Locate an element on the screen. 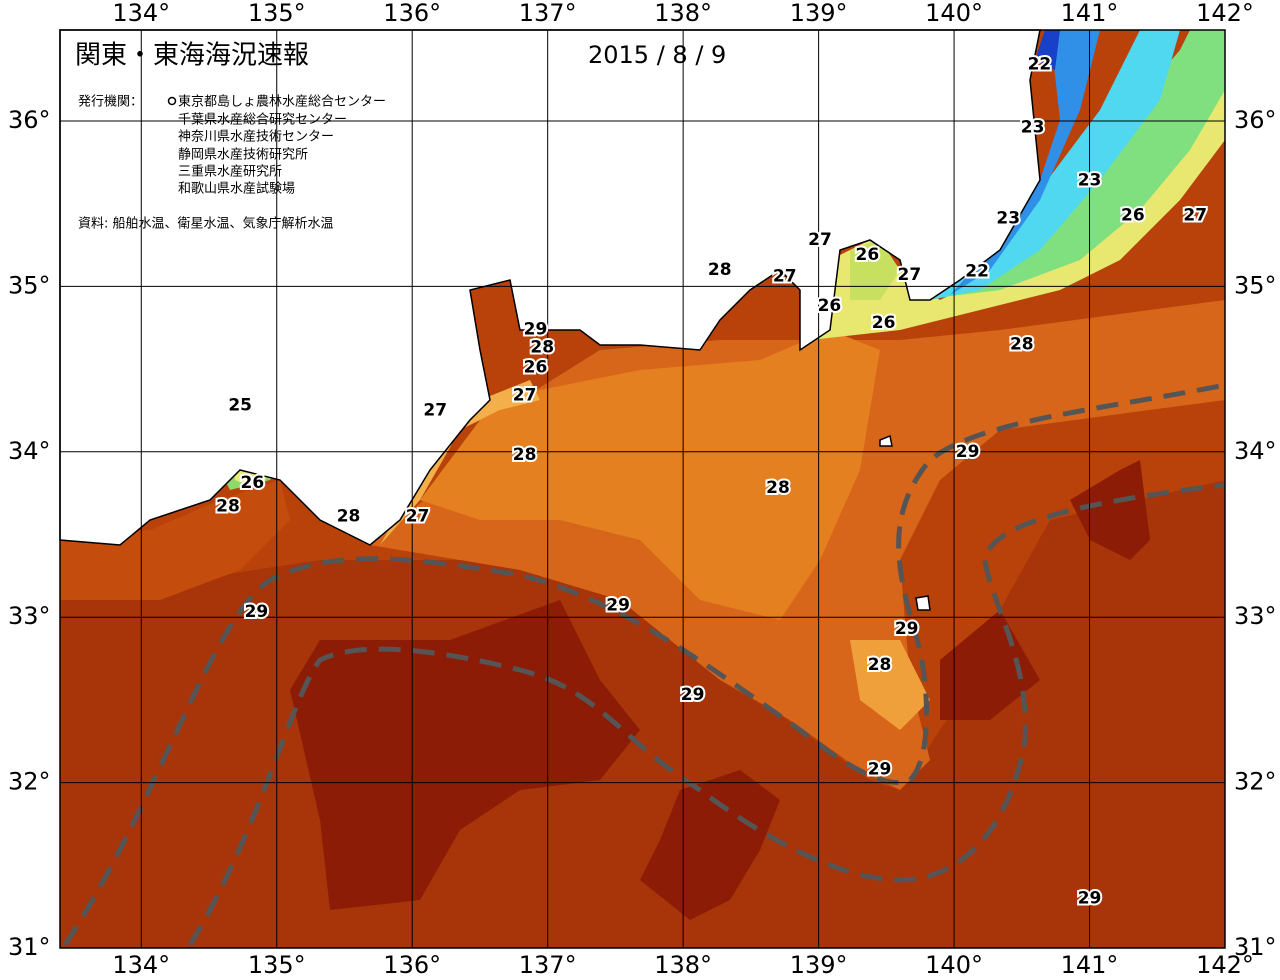 Image resolution: width=1280 pixels, height=980 pixels. publisher: 静岡県水産技術研究所 is located at coordinates (243, 155).